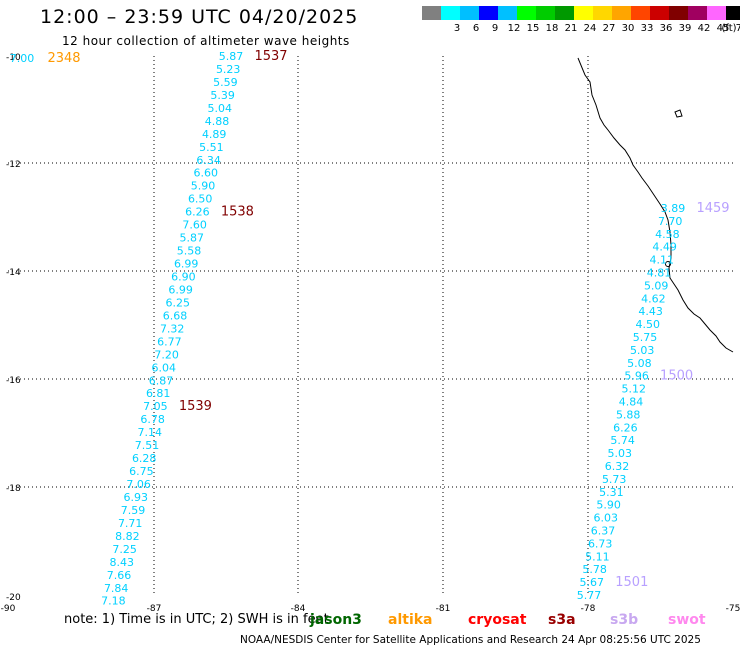  What do you see at coordinates (457, 28) in the screenshot?
I see `legend-label: 3` at bounding box center [457, 28].